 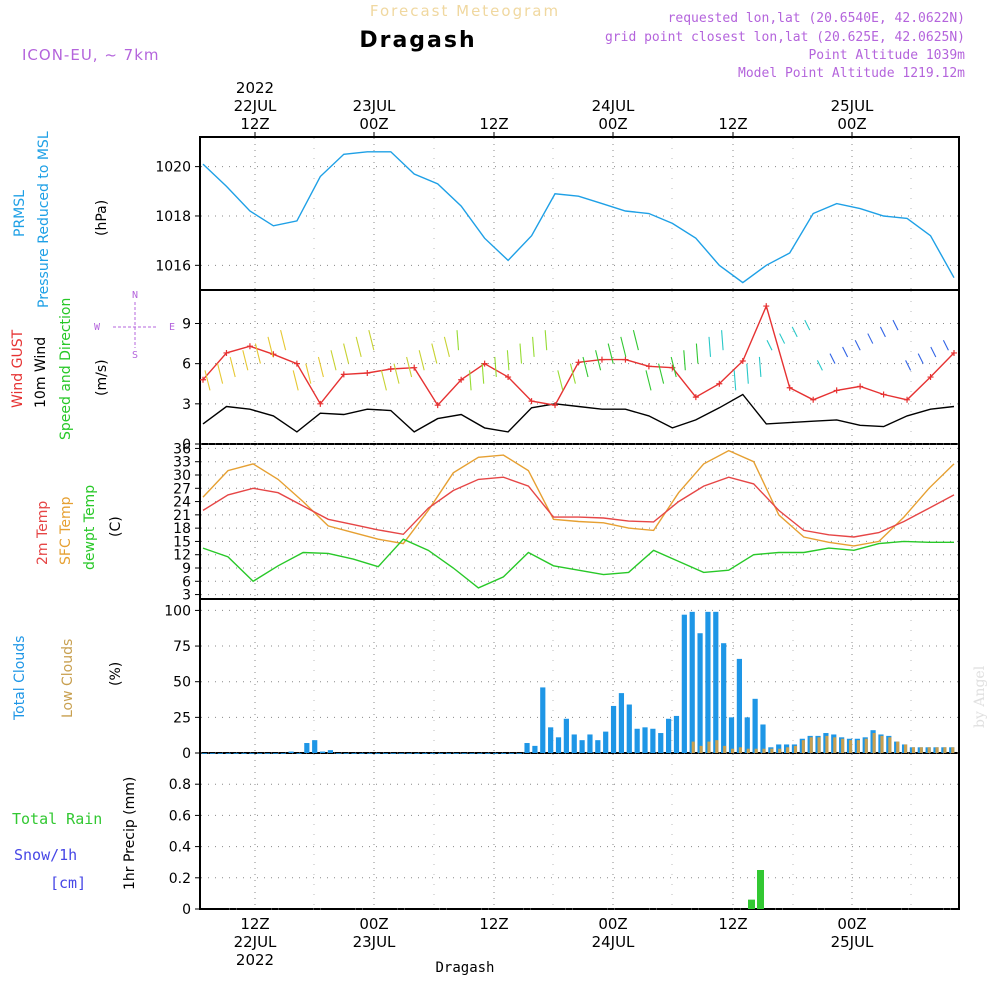 I want to click on bottom-time-label: 00Z, so click(x=851, y=924).